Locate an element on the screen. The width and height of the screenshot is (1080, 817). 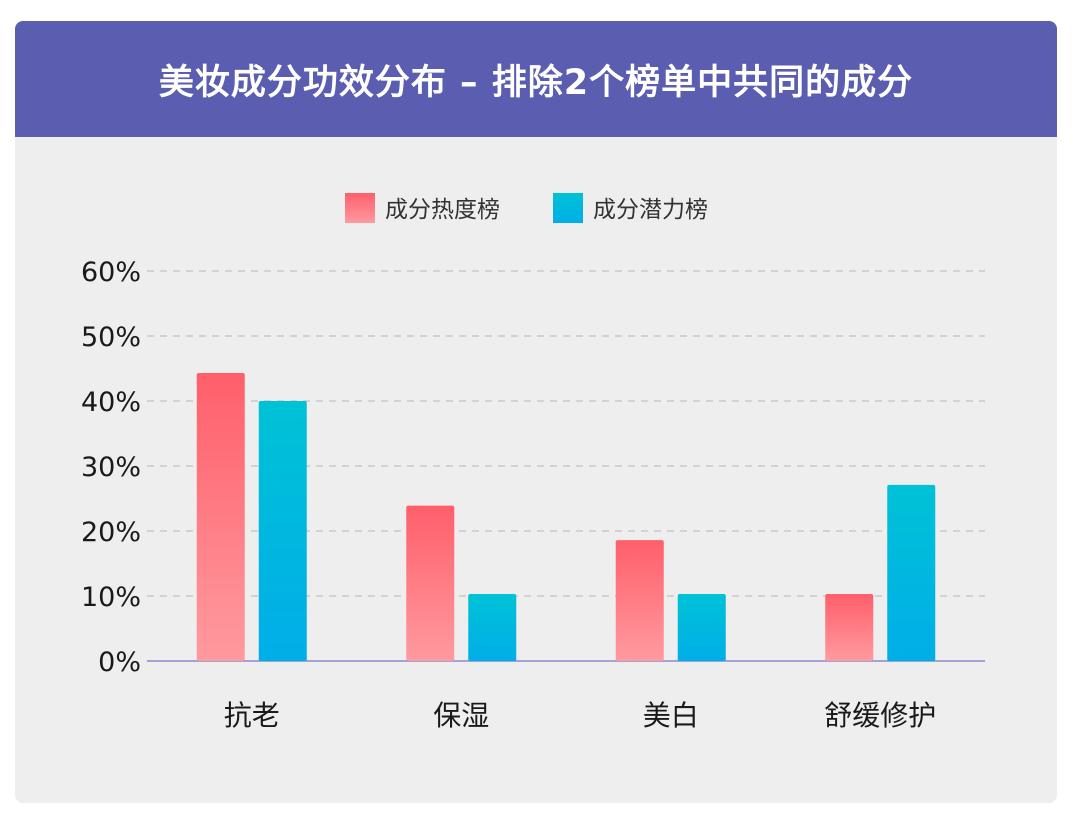
chart-header: 美妆成分功效分布 – 排除2个榜单中共同的成分 is located at coordinates (536, 79).